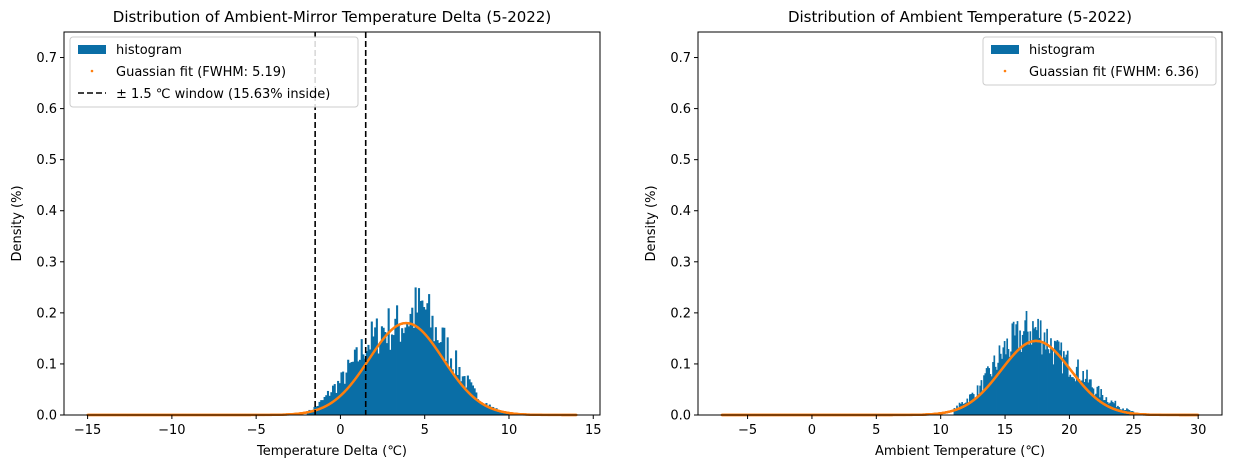  Describe the element at coordinates (149, 50) in the screenshot. I see `legend-label-histogram: histogram` at that location.